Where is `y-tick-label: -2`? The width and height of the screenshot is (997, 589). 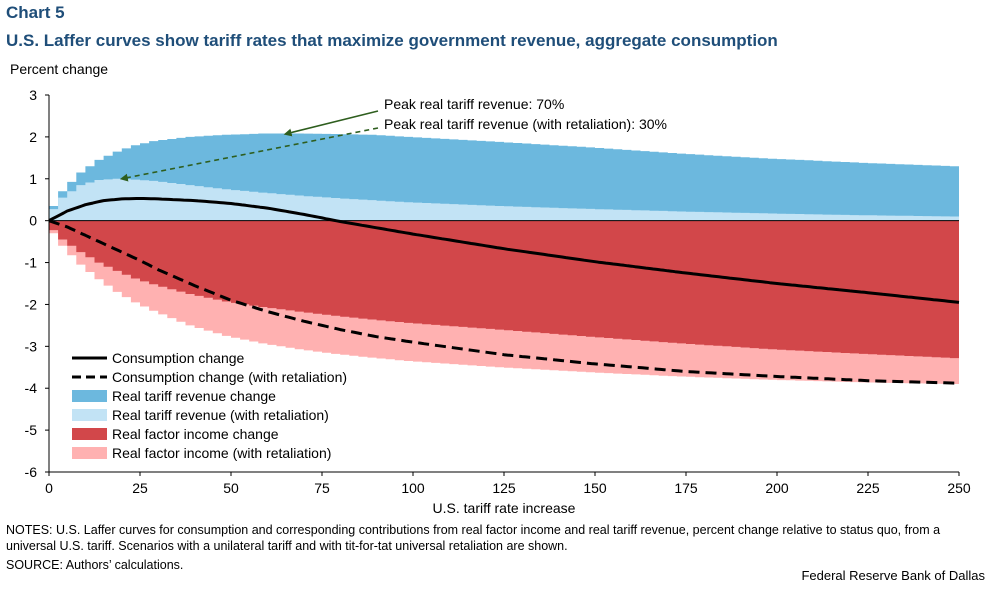
y-tick-label: -2 is located at coordinates (31, 304).